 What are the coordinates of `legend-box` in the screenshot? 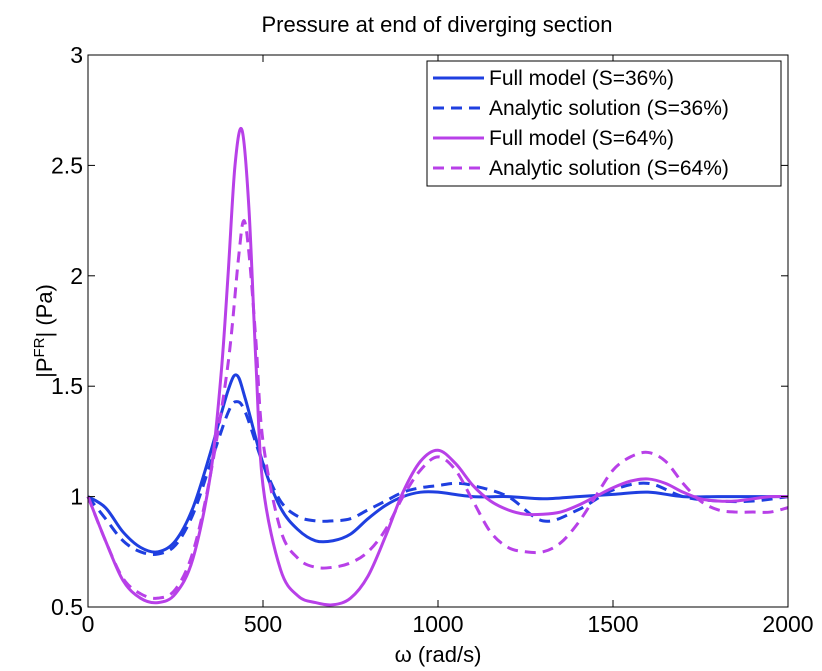 It's located at (604, 123).